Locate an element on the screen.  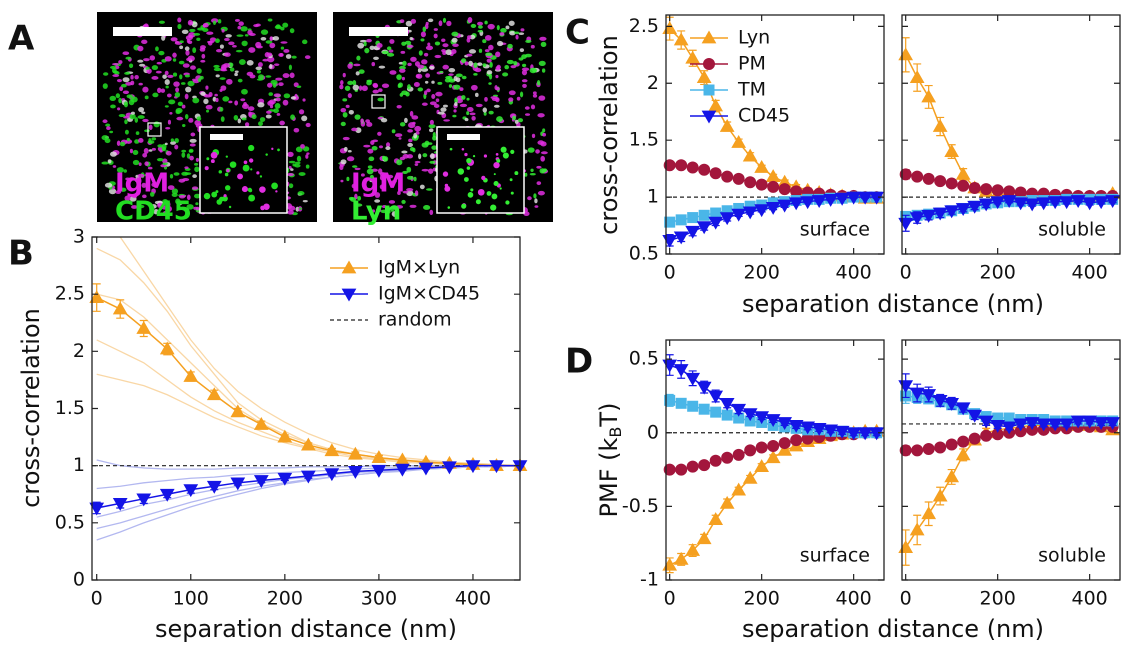
image-label: IgM is located at coordinates (142, 184).